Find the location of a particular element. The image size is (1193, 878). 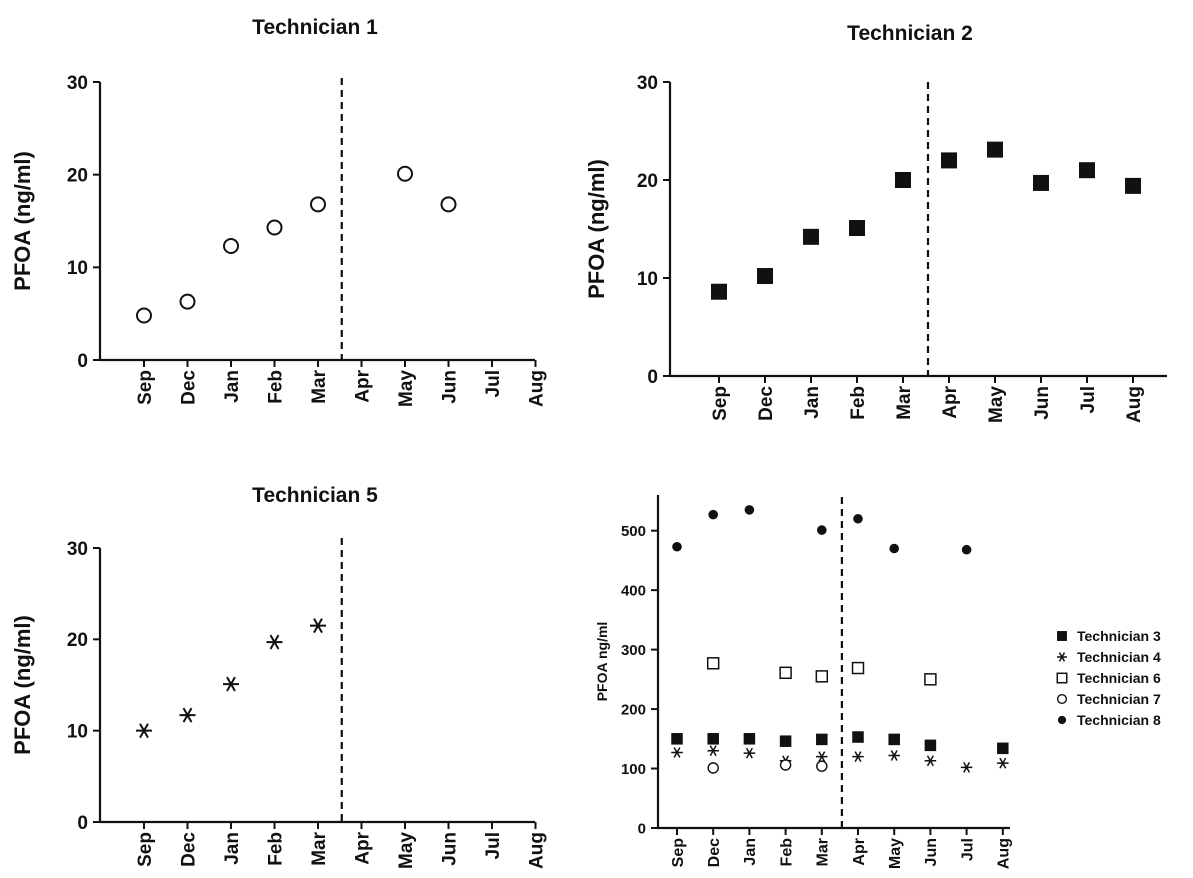

legend-label: Technician 7 is located at coordinates (1119, 699).